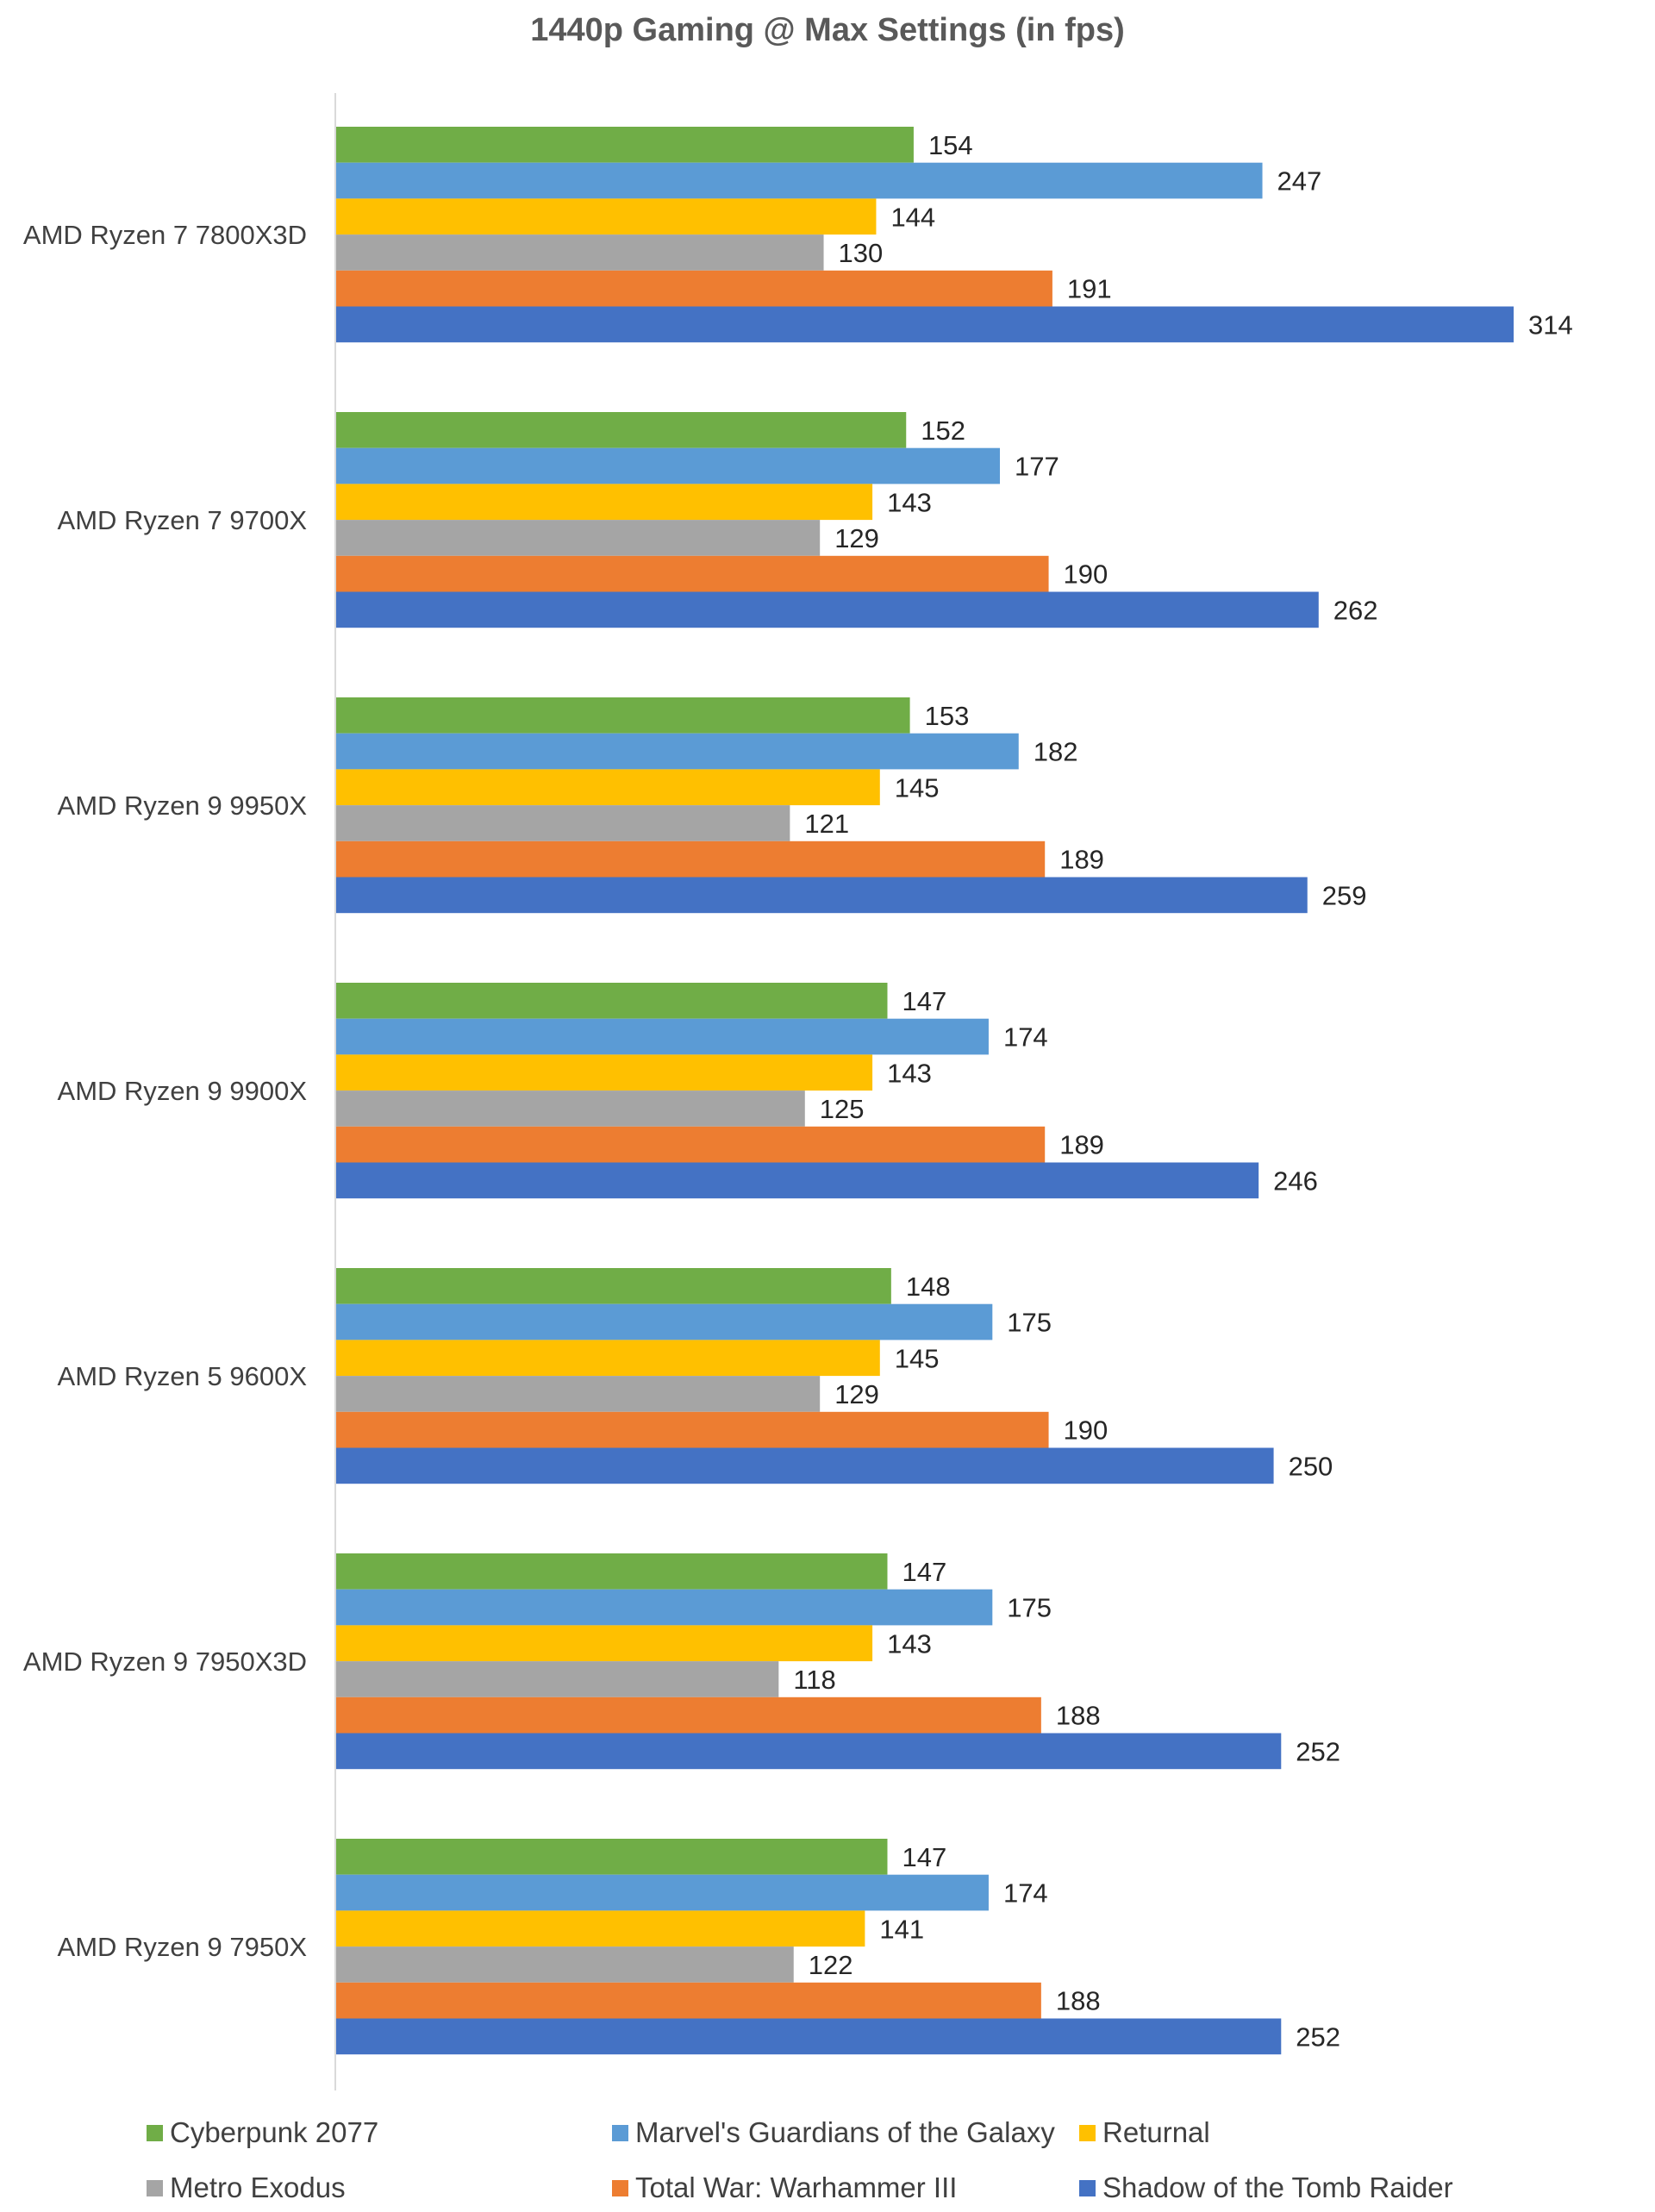  Describe the element at coordinates (1037, 467) in the screenshot. I see `data-label: 177` at that location.